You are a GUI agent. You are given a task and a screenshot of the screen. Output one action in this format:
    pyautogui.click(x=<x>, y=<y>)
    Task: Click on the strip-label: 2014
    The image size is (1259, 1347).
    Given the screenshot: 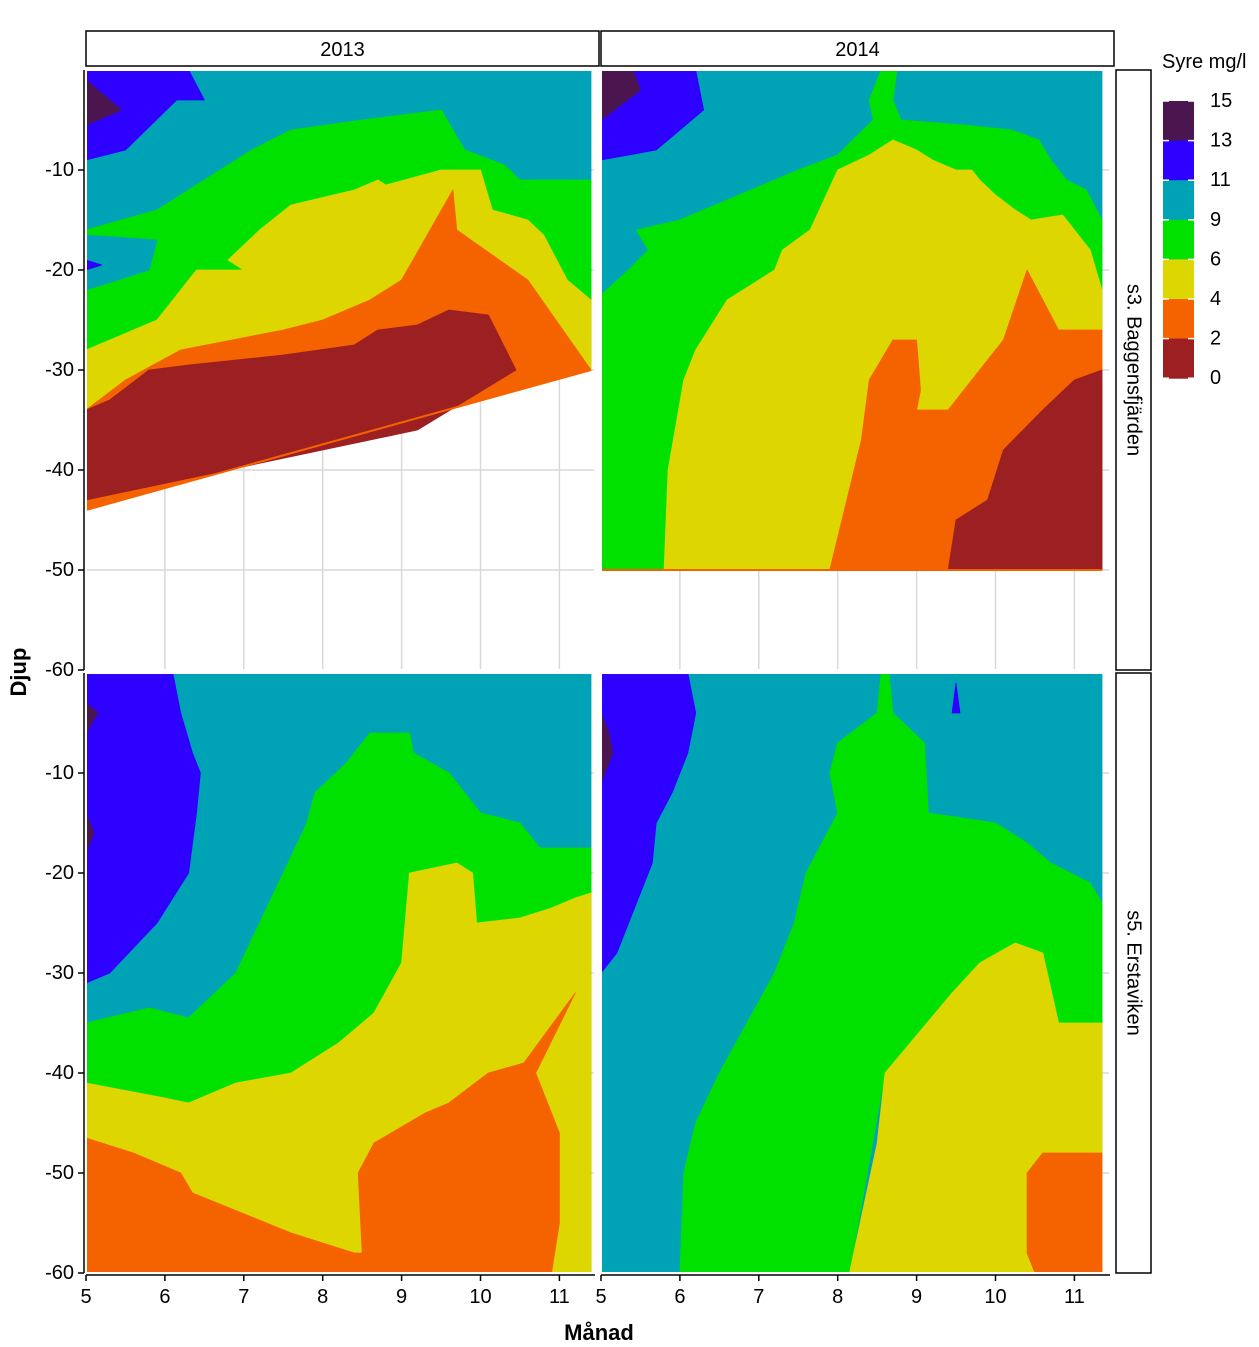 What is the action you would take?
    pyautogui.click(x=857, y=50)
    